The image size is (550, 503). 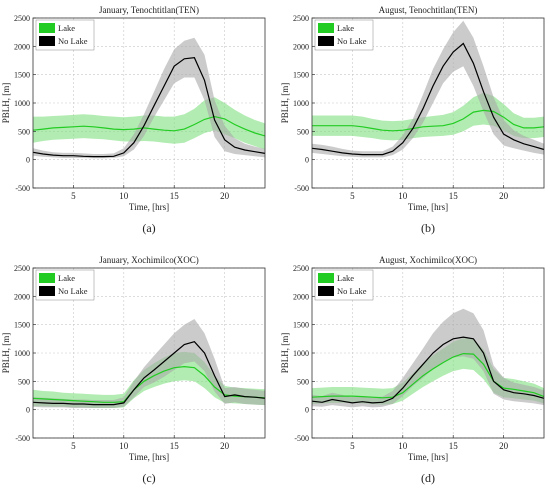 I want to click on panel-label: (b), so click(x=428, y=228).